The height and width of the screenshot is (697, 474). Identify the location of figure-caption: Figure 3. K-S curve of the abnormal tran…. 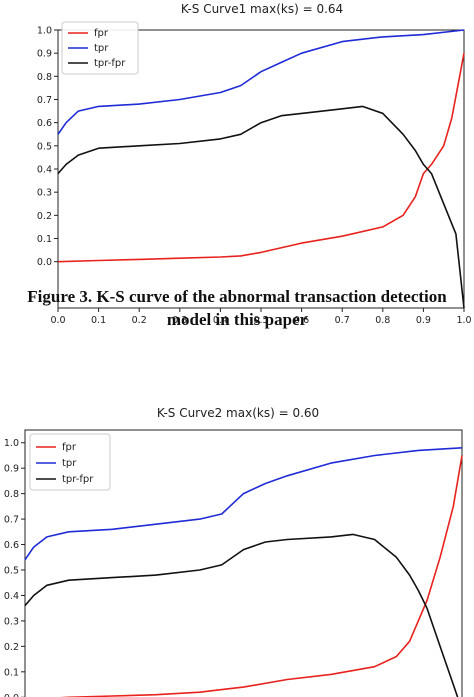
(237, 308).